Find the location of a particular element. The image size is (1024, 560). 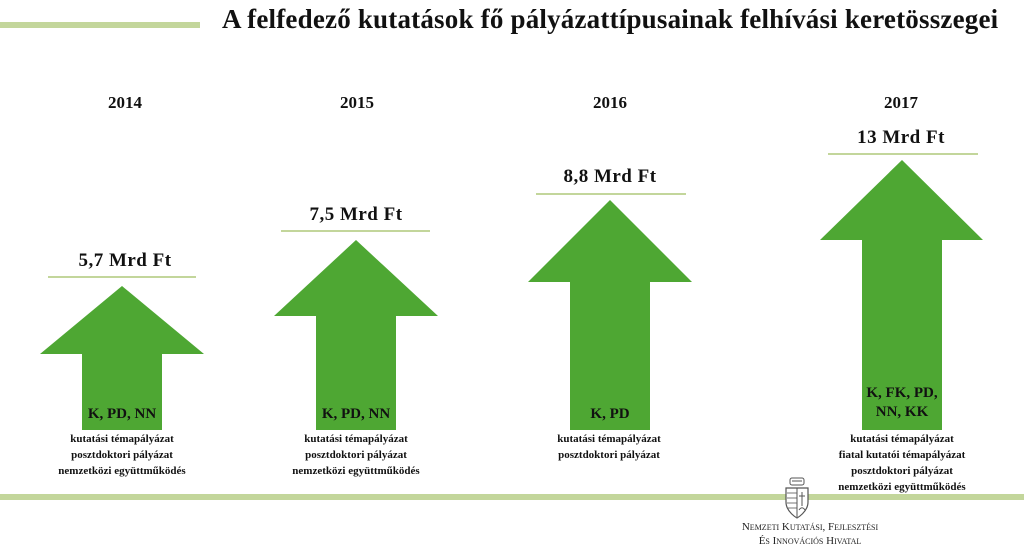

codes-2016: K, PD is located at coordinates (610, 414).